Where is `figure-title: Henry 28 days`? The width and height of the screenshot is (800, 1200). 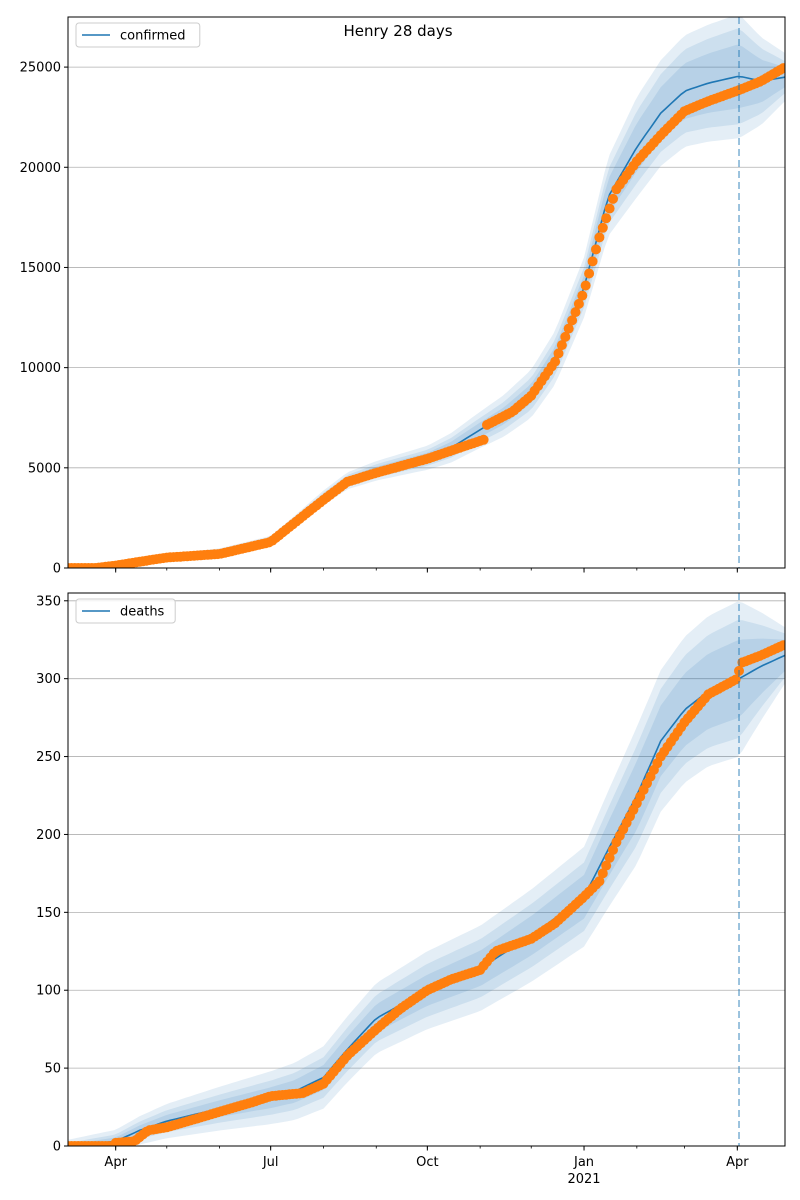 figure-title: Henry 28 days is located at coordinates (397, 31).